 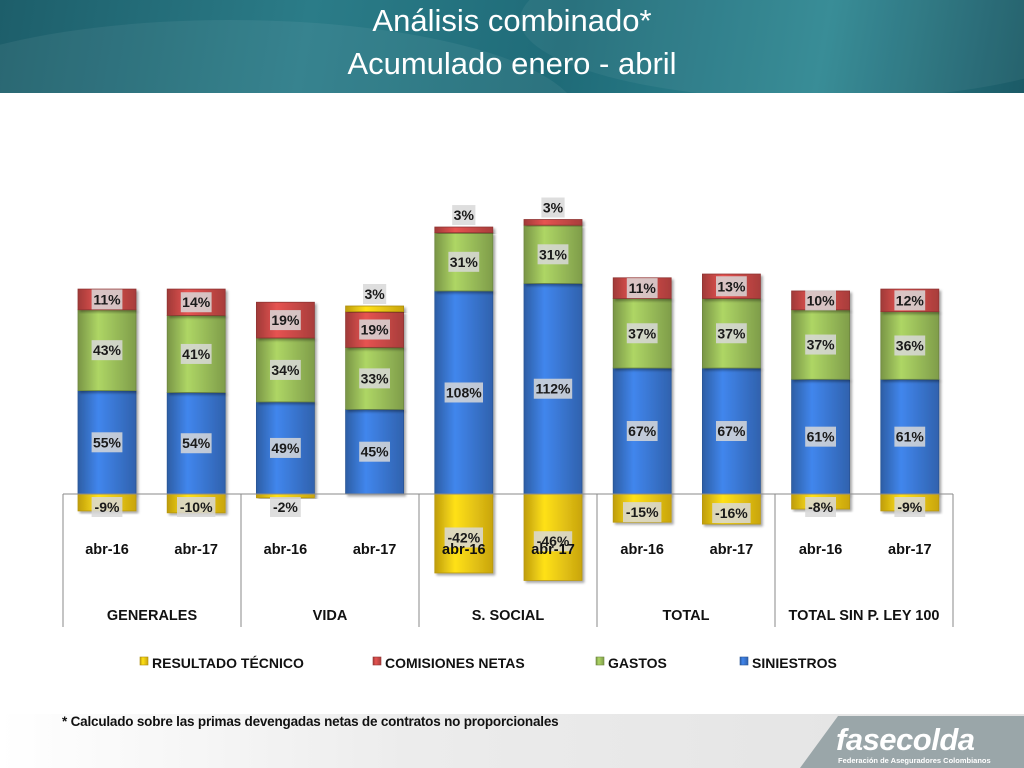 What do you see at coordinates (508, 616) in the screenshot?
I see `group-label: S. SOCIAL` at bounding box center [508, 616].